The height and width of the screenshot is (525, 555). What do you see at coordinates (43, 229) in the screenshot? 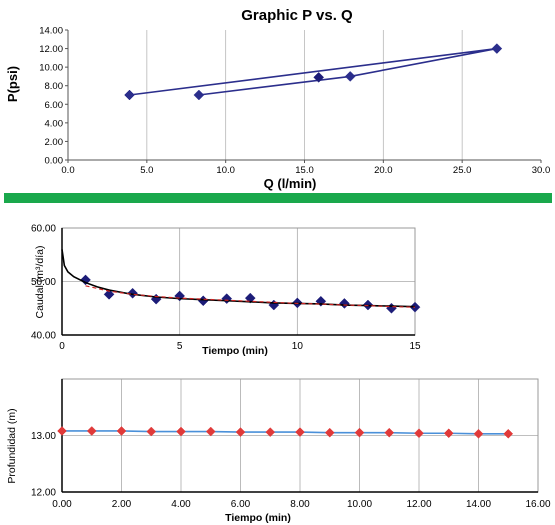
I see `chart2-y-tick-label: 60.00` at bounding box center [43, 229].